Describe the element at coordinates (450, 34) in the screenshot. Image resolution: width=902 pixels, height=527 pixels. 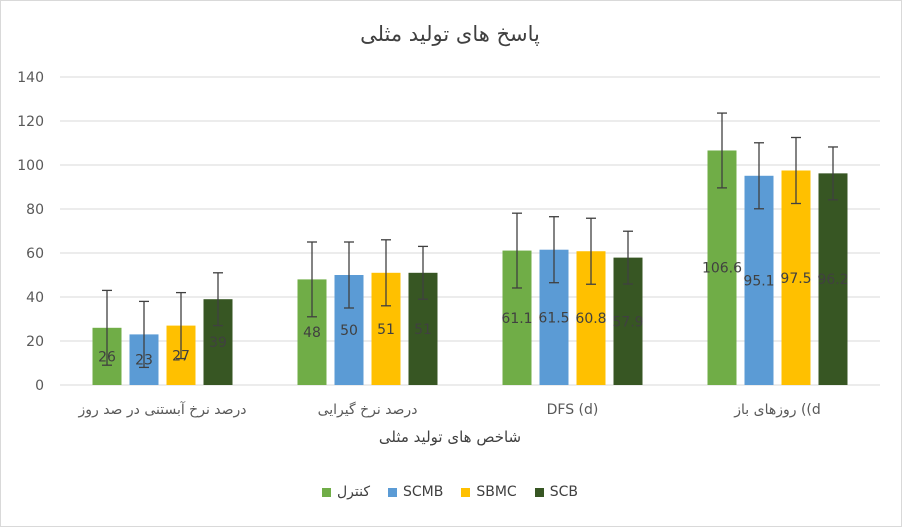
I see `chart-title: پاسخ های تولید مثلی` at that location.